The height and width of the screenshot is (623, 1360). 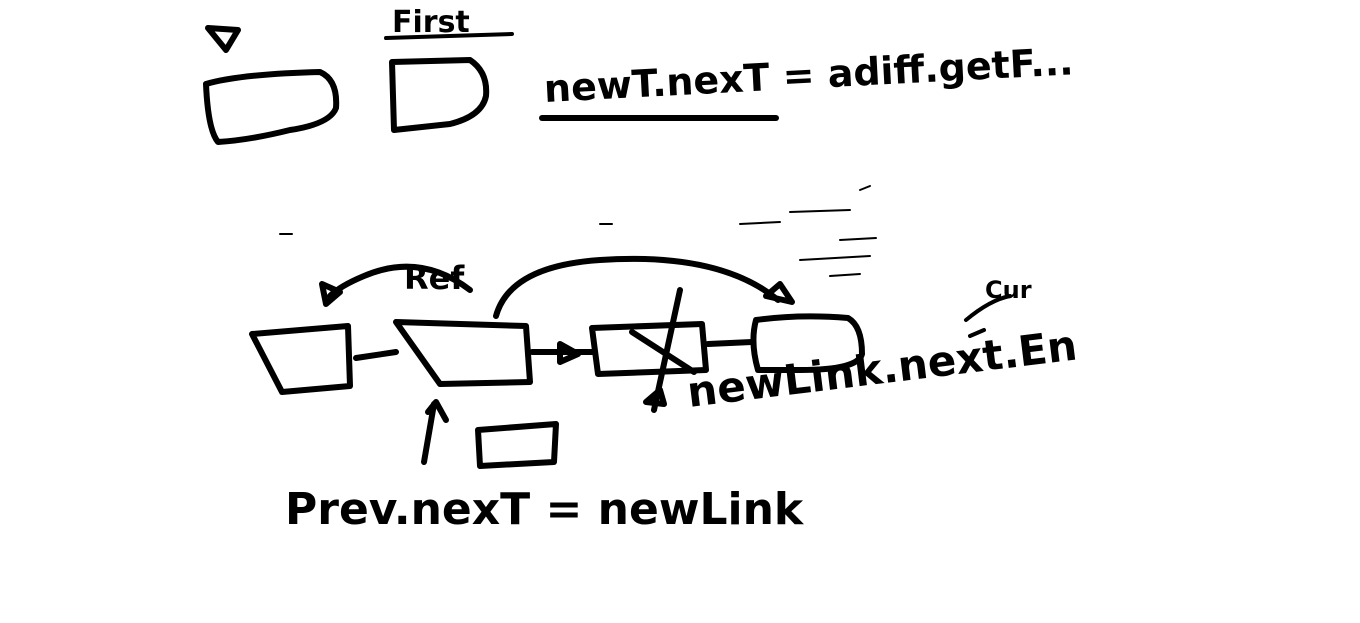 I want to click on bypass-arrowhead, so click(x=779, y=293).